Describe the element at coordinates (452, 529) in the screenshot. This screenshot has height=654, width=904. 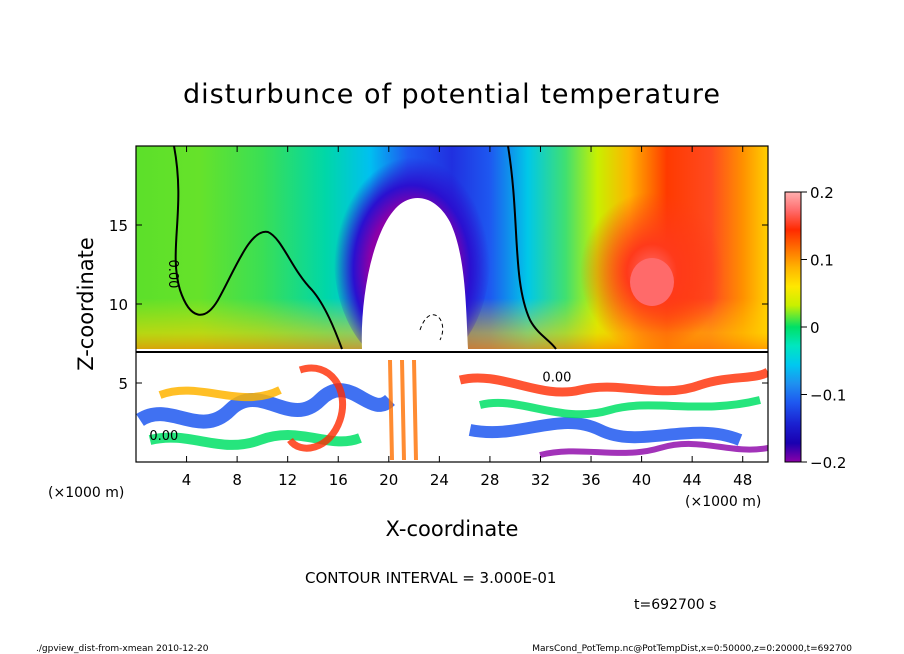
I see `x-axis-label: X-coordinate` at that location.